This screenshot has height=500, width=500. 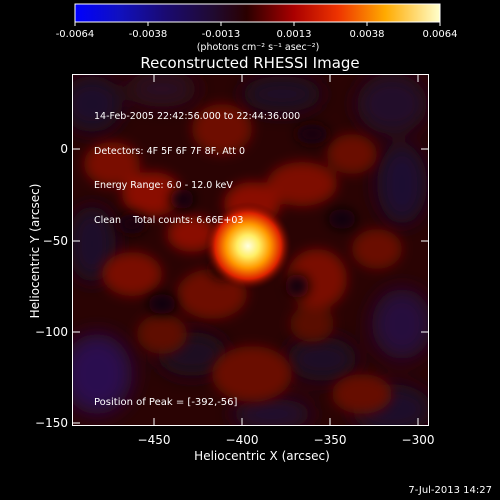 What do you see at coordinates (294, 34) in the screenshot?
I see `colorbar-tick-label: 0.0013` at bounding box center [294, 34].